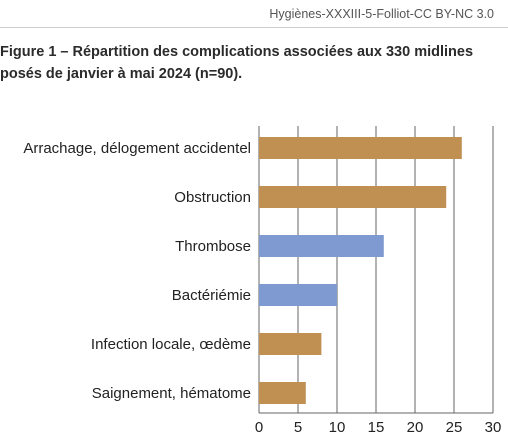 The height and width of the screenshot is (437, 508). Describe the element at coordinates (415, 427) in the screenshot. I see `x-tick-label: 20` at that location.